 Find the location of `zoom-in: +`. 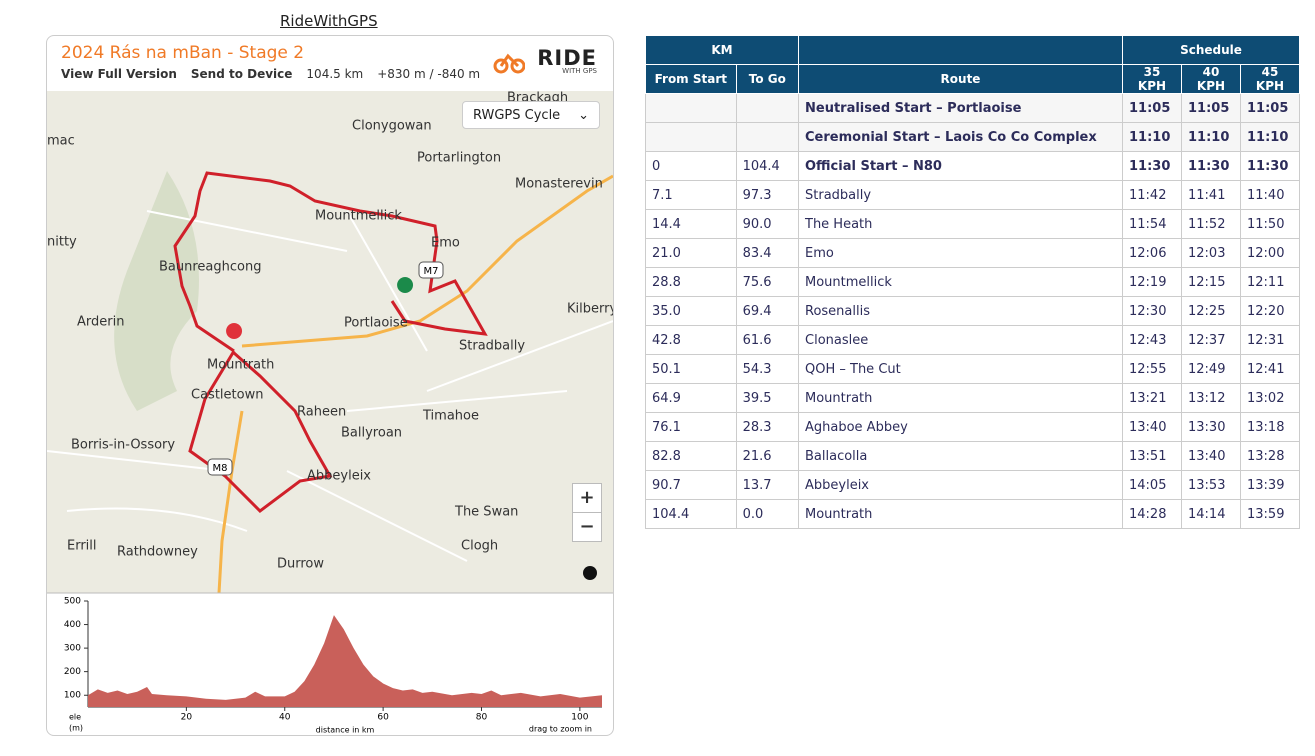

zoom-in: + is located at coordinates (587, 498).